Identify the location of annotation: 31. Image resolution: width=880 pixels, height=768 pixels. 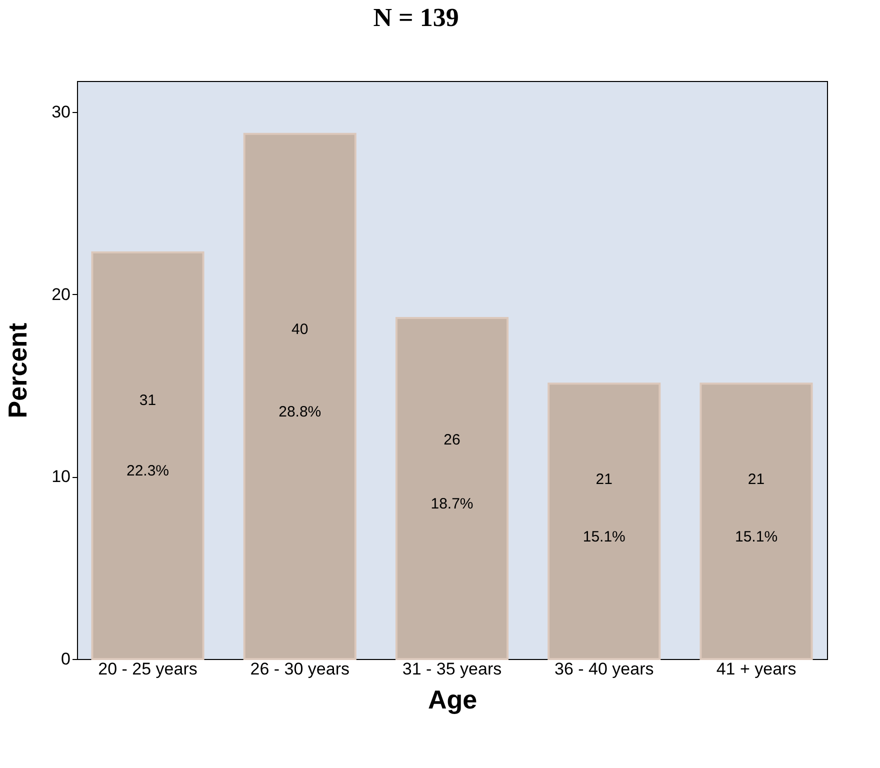
(147, 401).